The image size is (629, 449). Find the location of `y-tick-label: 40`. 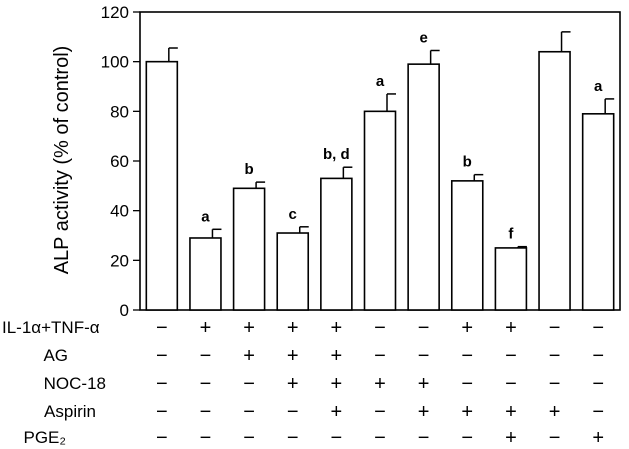

y-tick-label: 40 is located at coordinates (119, 211).